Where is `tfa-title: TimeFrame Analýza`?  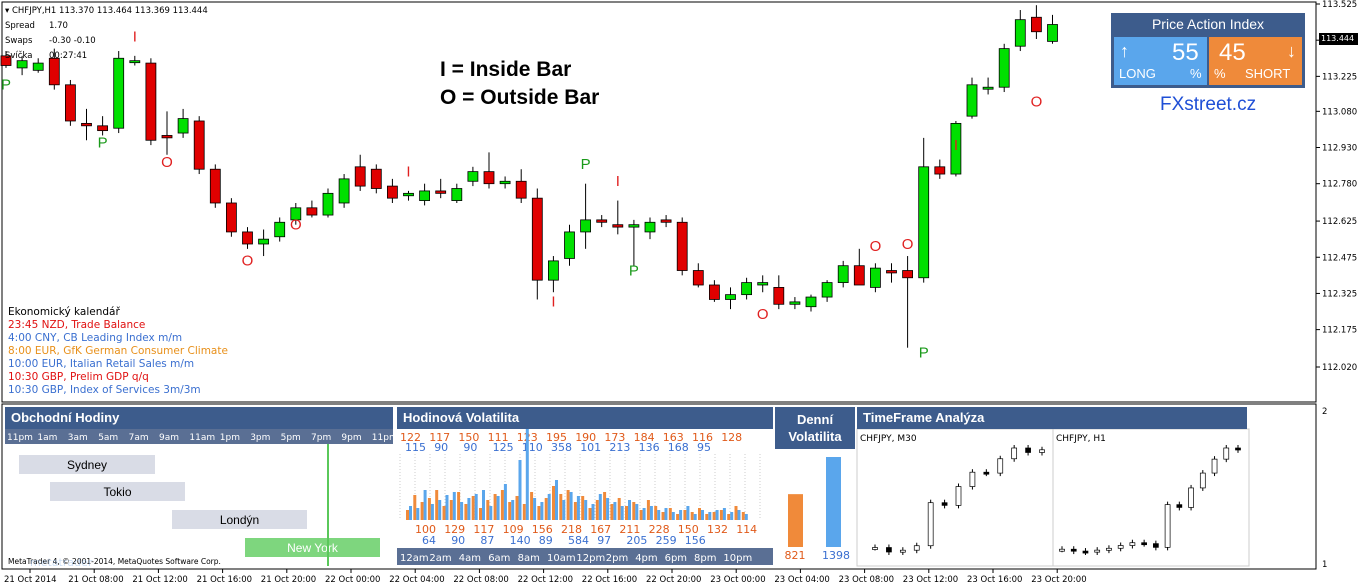 tfa-title: TimeFrame Analýza is located at coordinates (1052, 418).